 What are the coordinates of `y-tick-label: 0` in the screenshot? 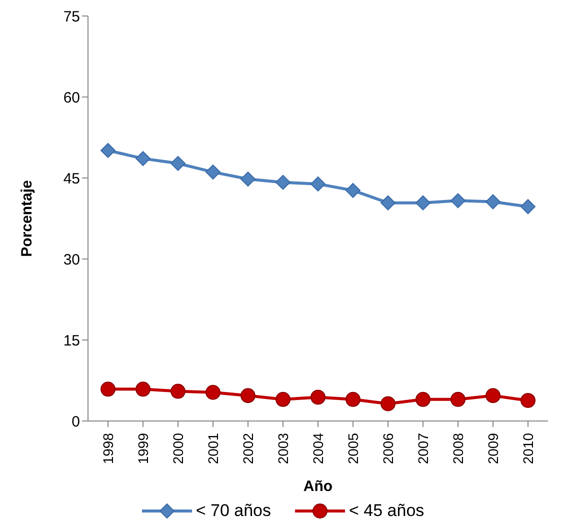 It's located at (76, 421).